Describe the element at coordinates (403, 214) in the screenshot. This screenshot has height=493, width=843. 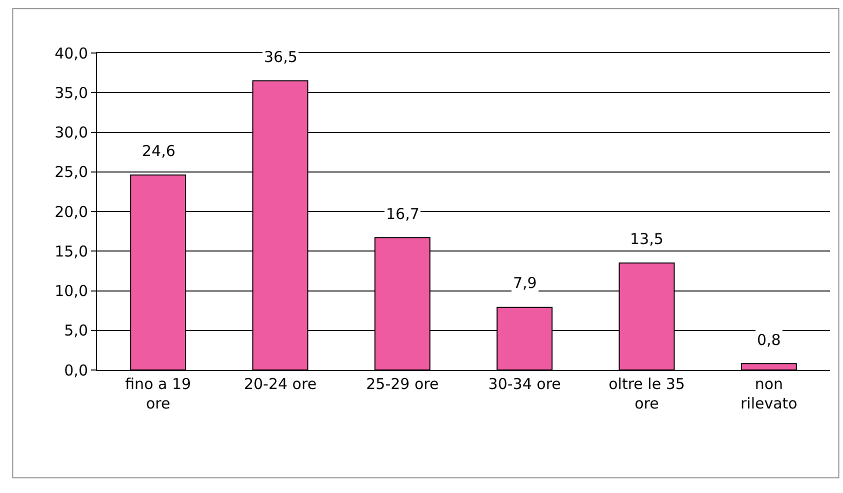
I see `data-label: 16,7` at that location.